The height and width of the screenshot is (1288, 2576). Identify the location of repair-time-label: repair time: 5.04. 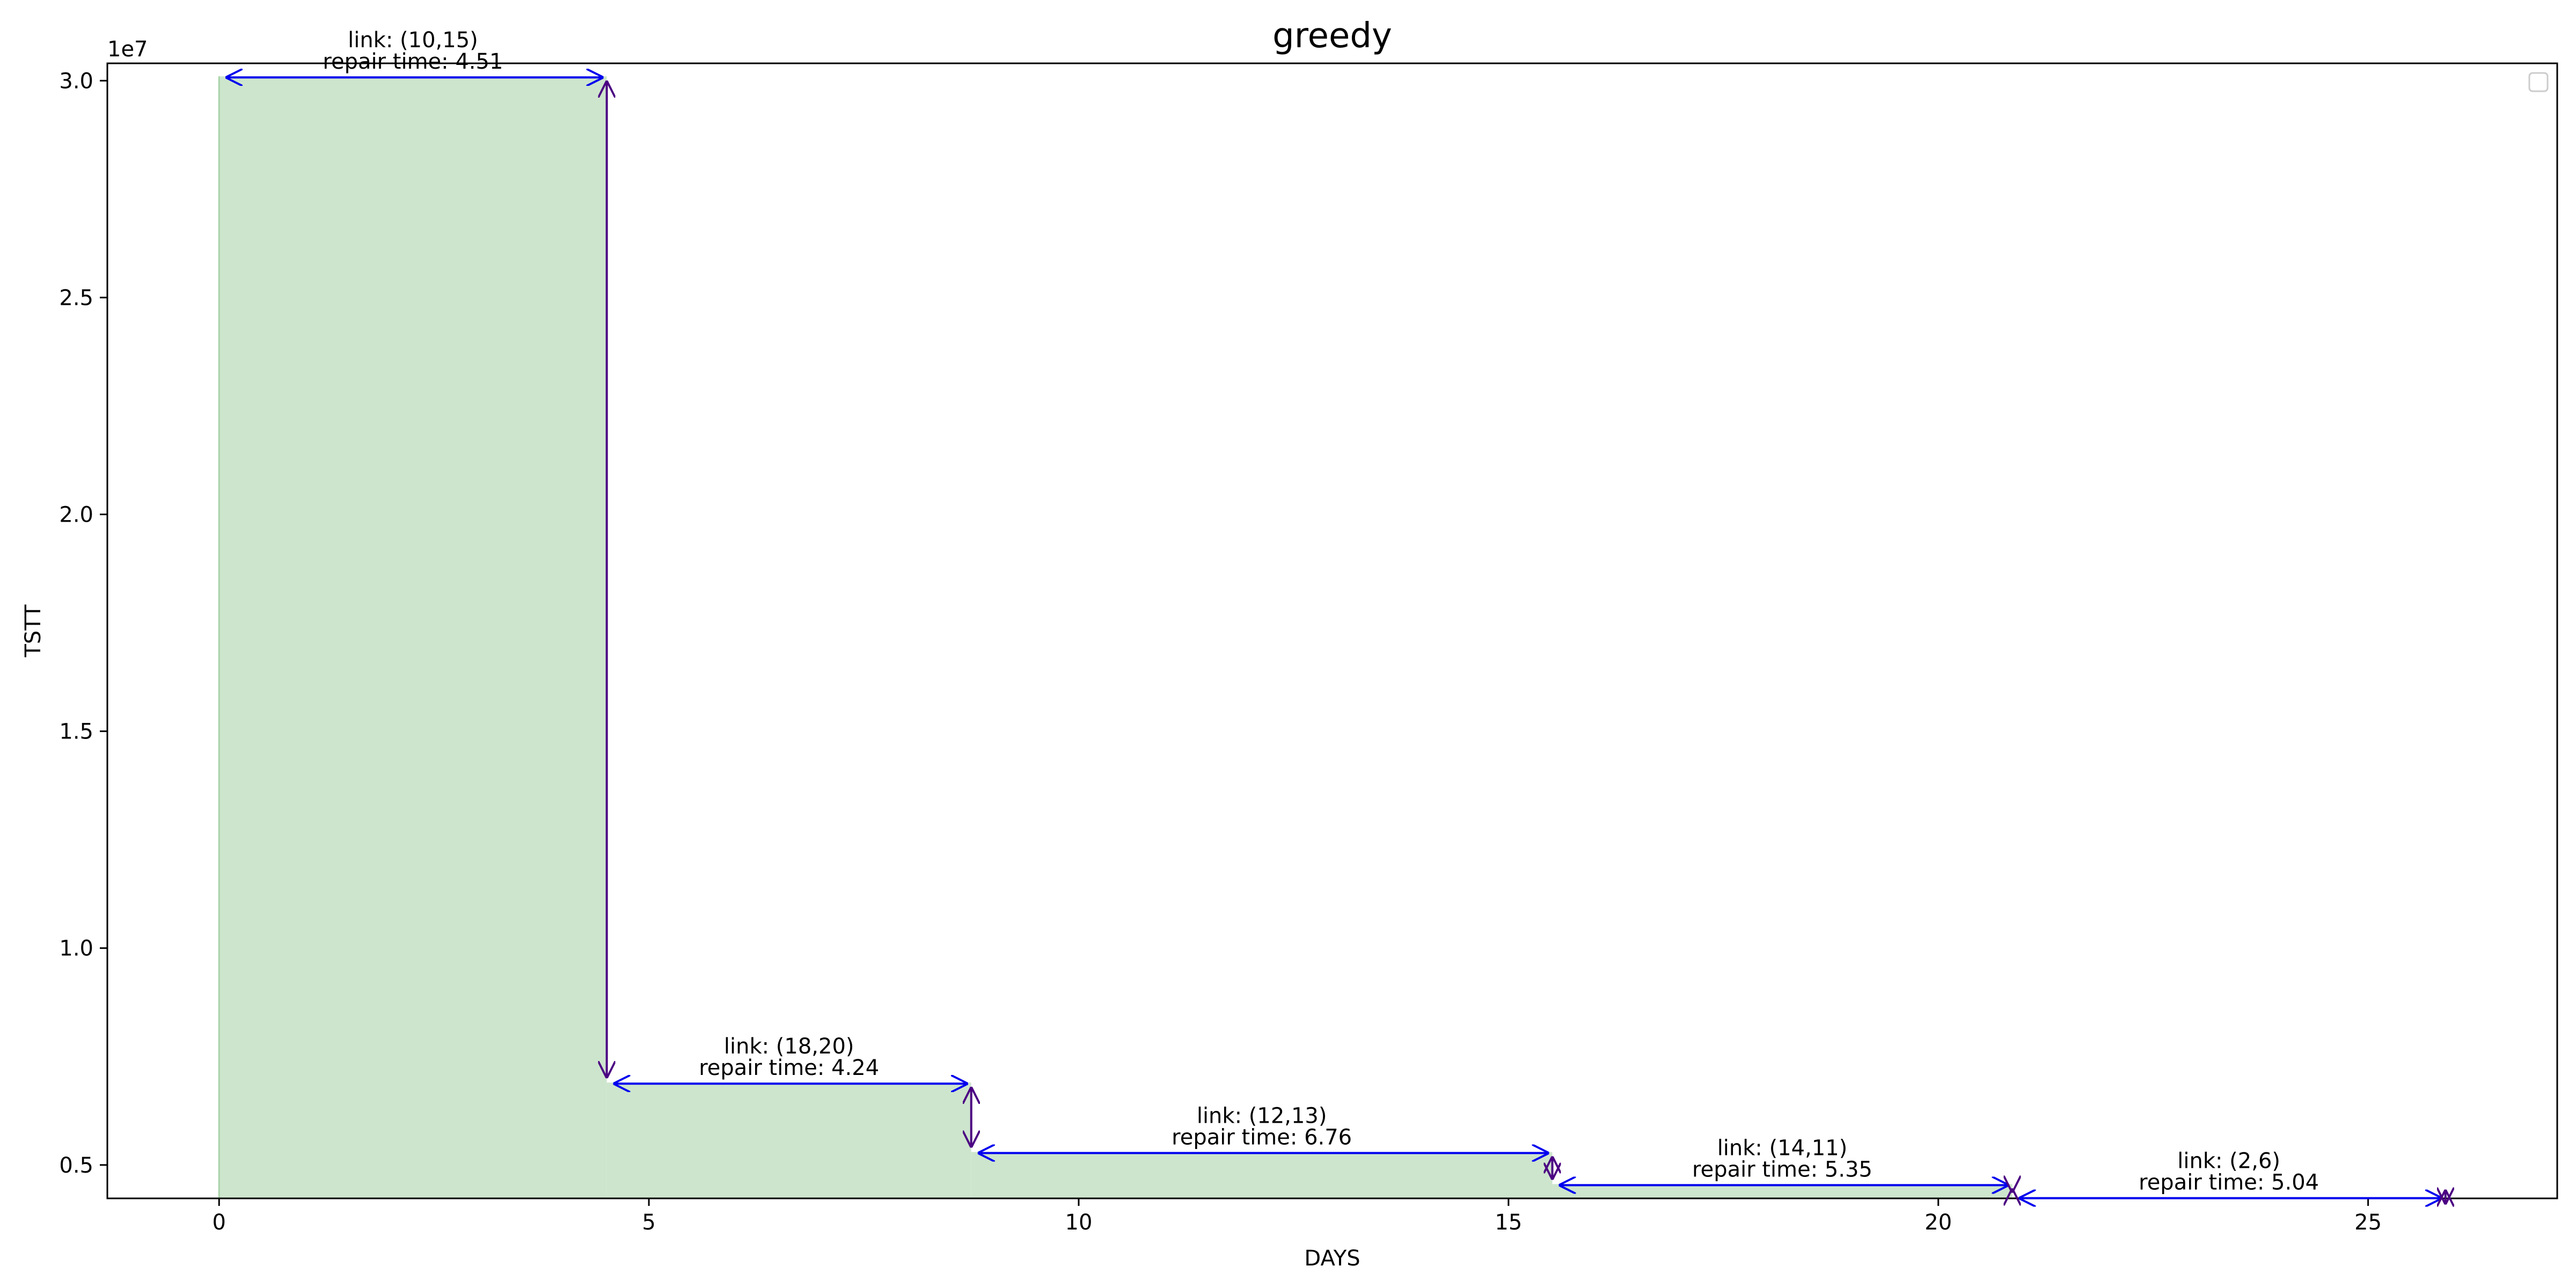
(2229, 1182).